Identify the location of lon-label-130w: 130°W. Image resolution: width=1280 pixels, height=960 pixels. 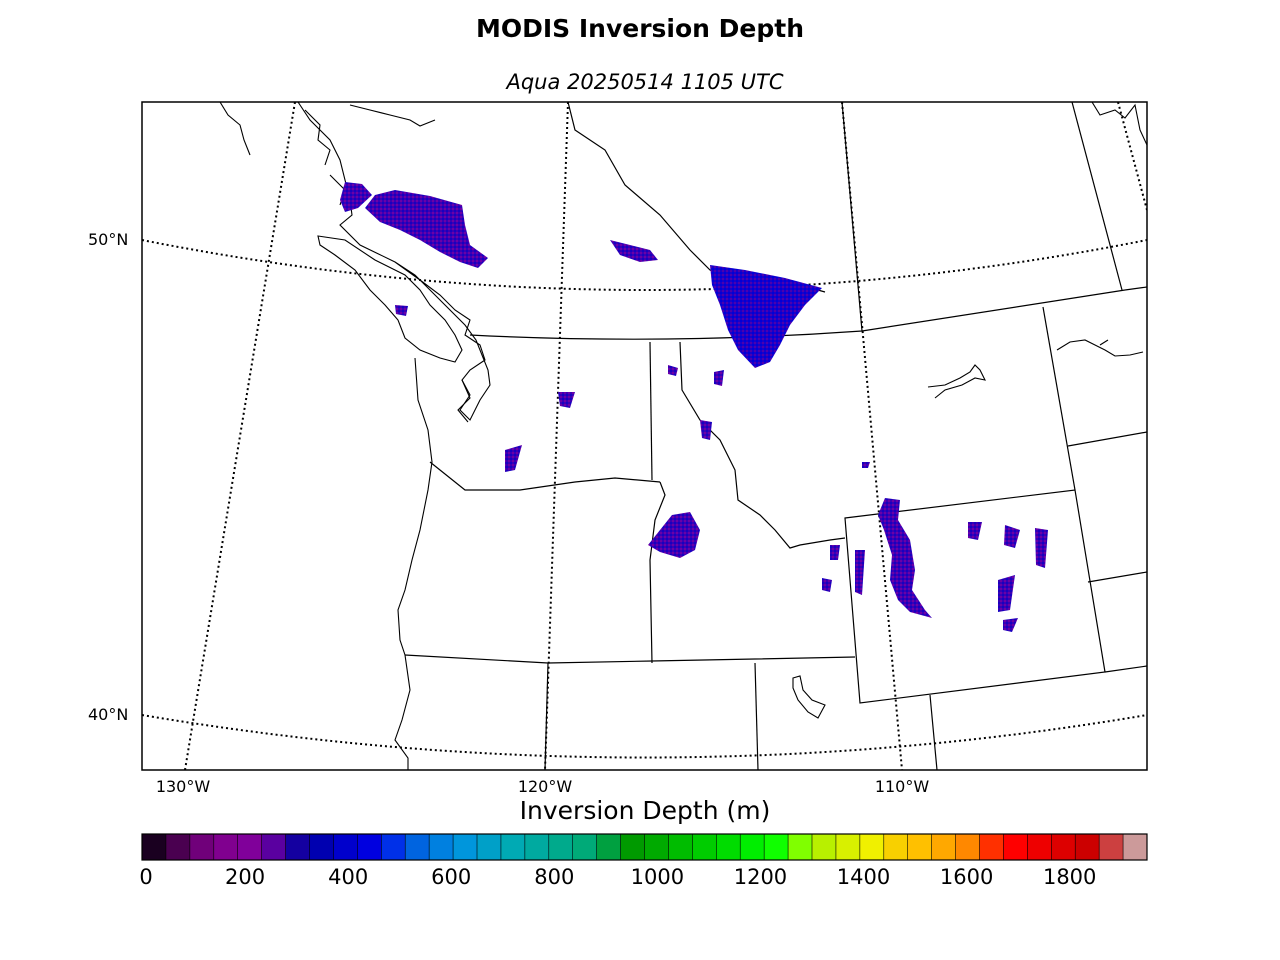
(183, 786).